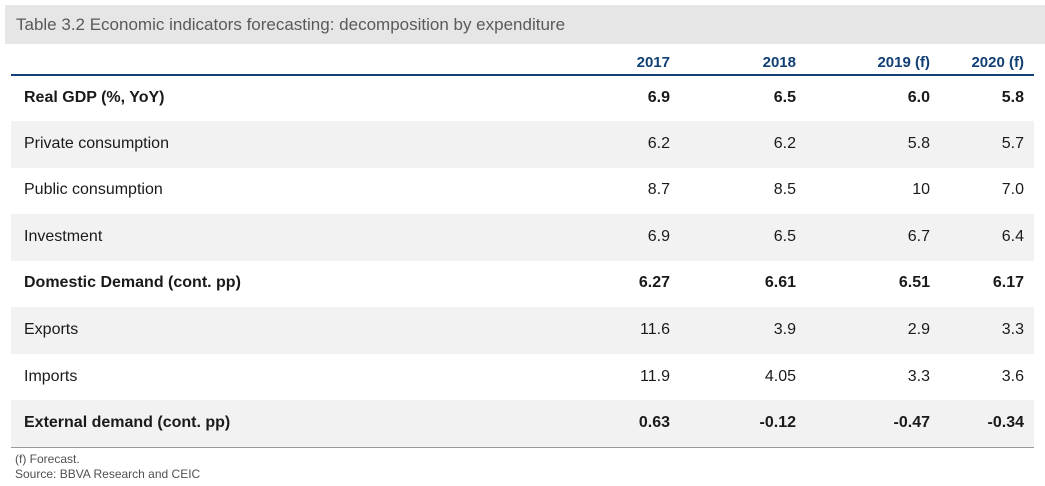 The width and height of the screenshot is (1045, 486). Describe the element at coordinates (1012, 97) in the screenshot. I see `cell-2020: 5.8` at that location.